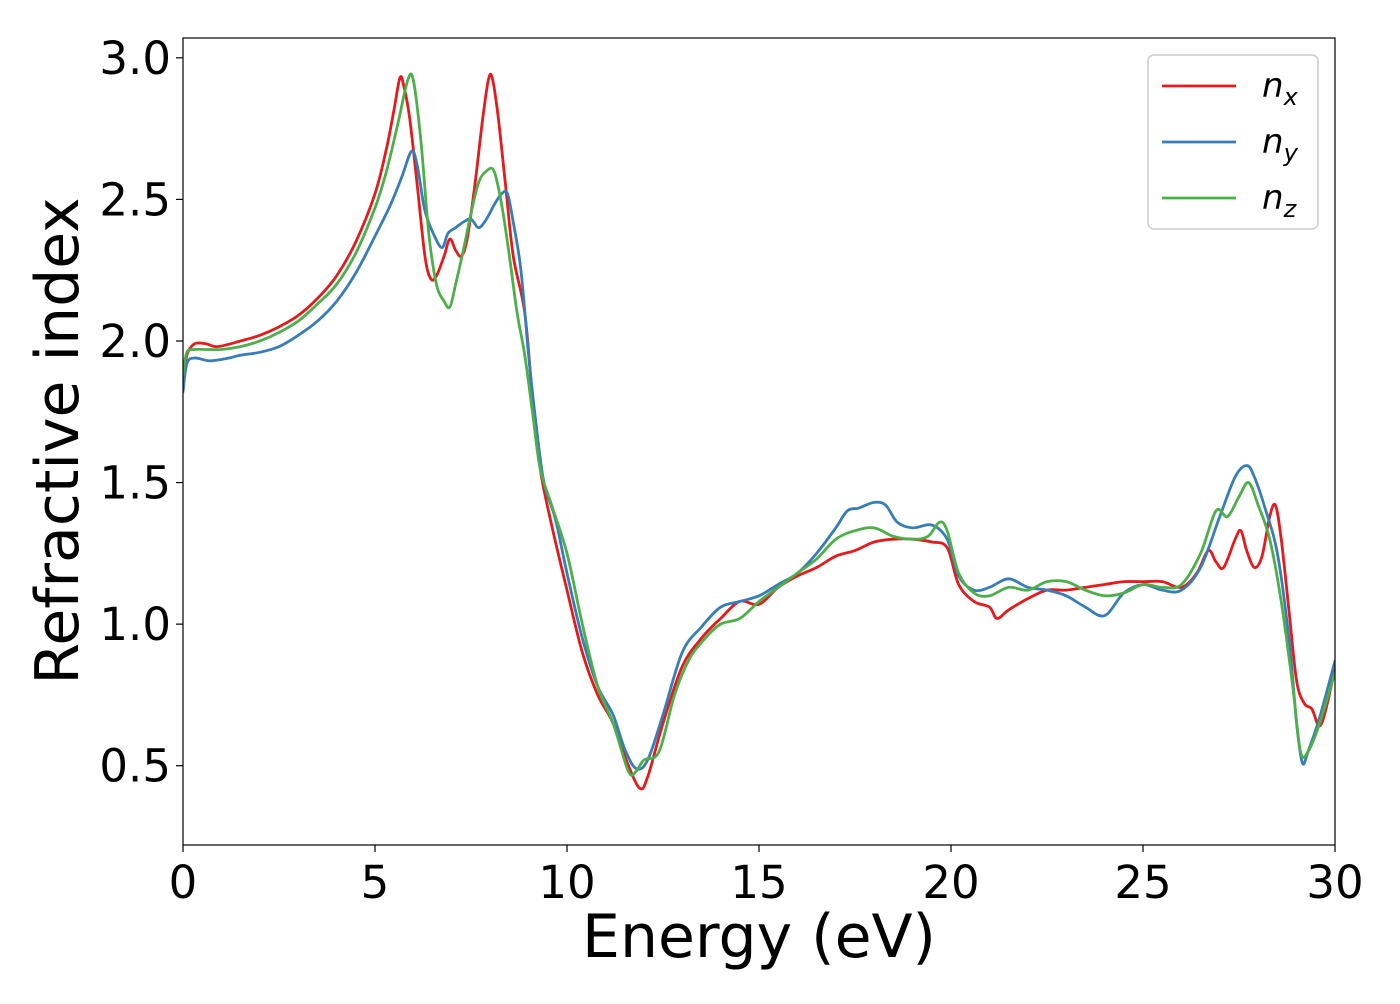 The width and height of the screenshot is (1400, 1004). I want to click on y-tick-label: 2.5, so click(135, 199).